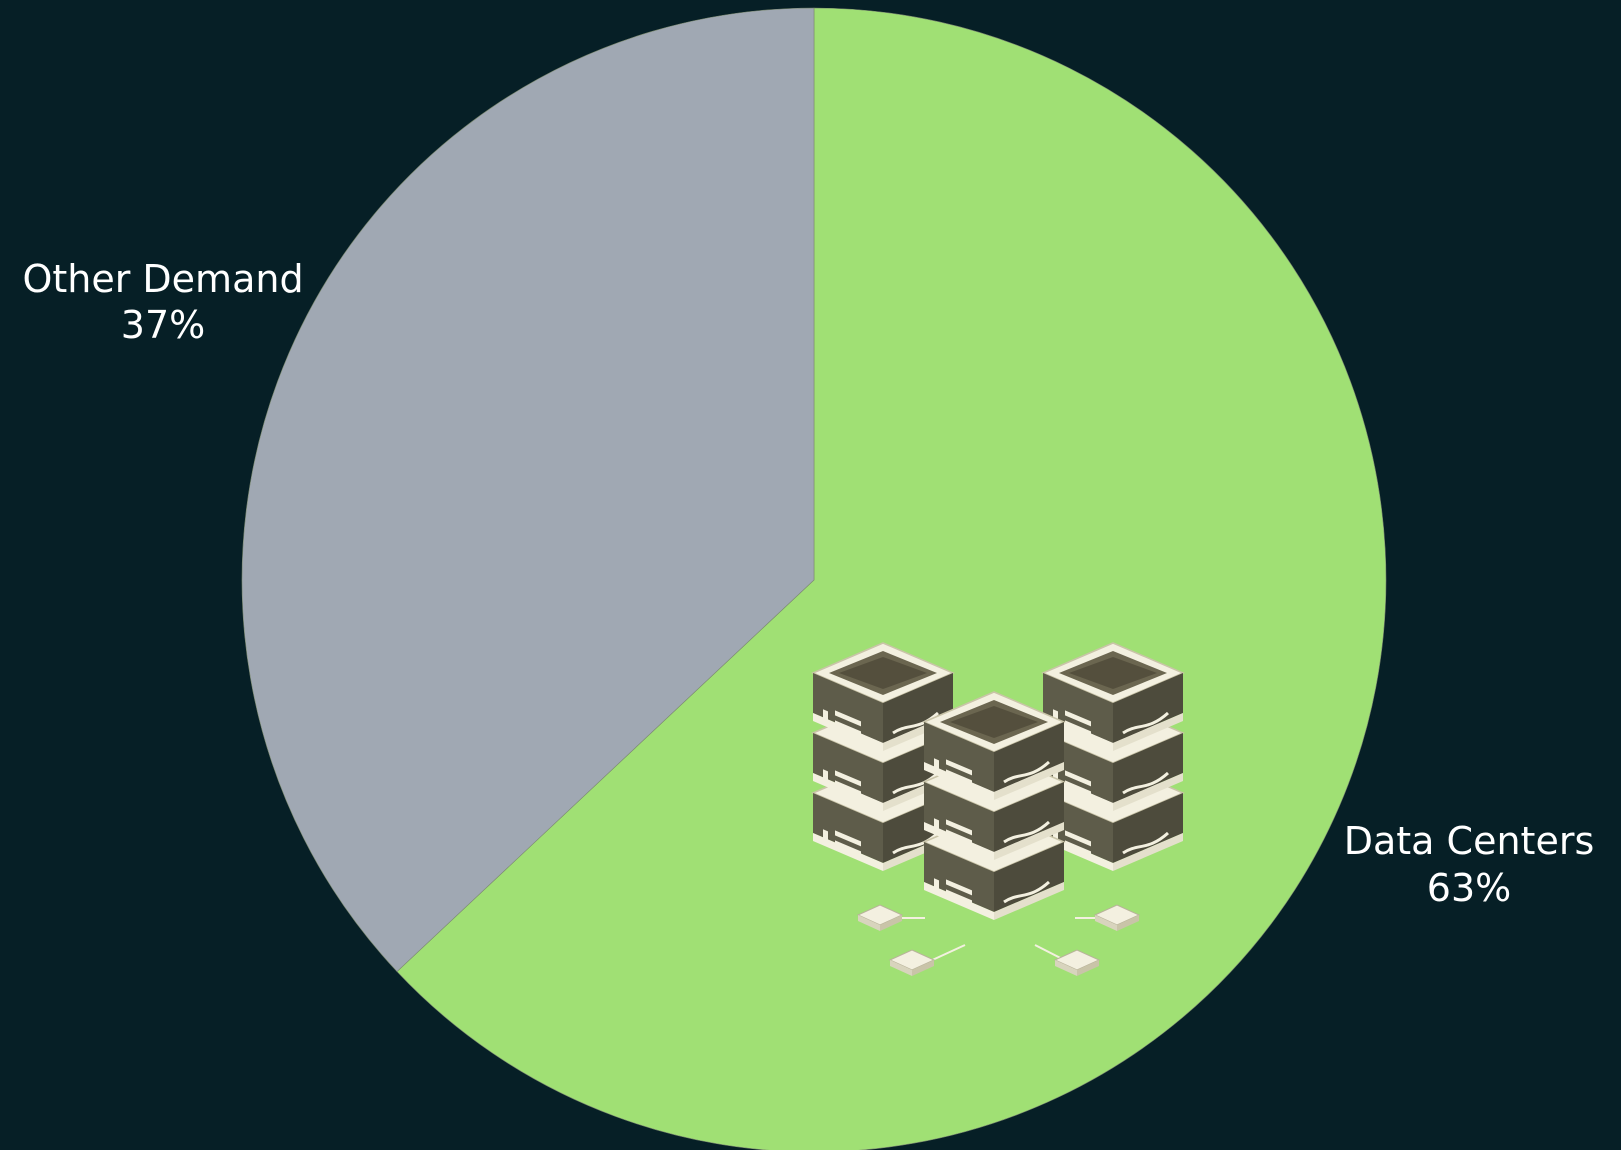  Describe the element at coordinates (1469, 841) in the screenshot. I see `slice-name-label: Data Centers` at that location.